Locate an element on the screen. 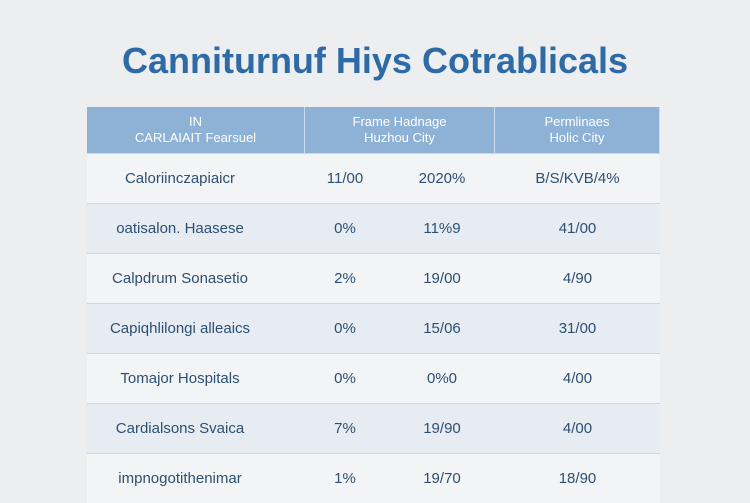 Image resolution: width=750 pixels, height=503 pixels. table-row: oatisalon. Haasese 0% 11%9 41/00 is located at coordinates (373, 228).